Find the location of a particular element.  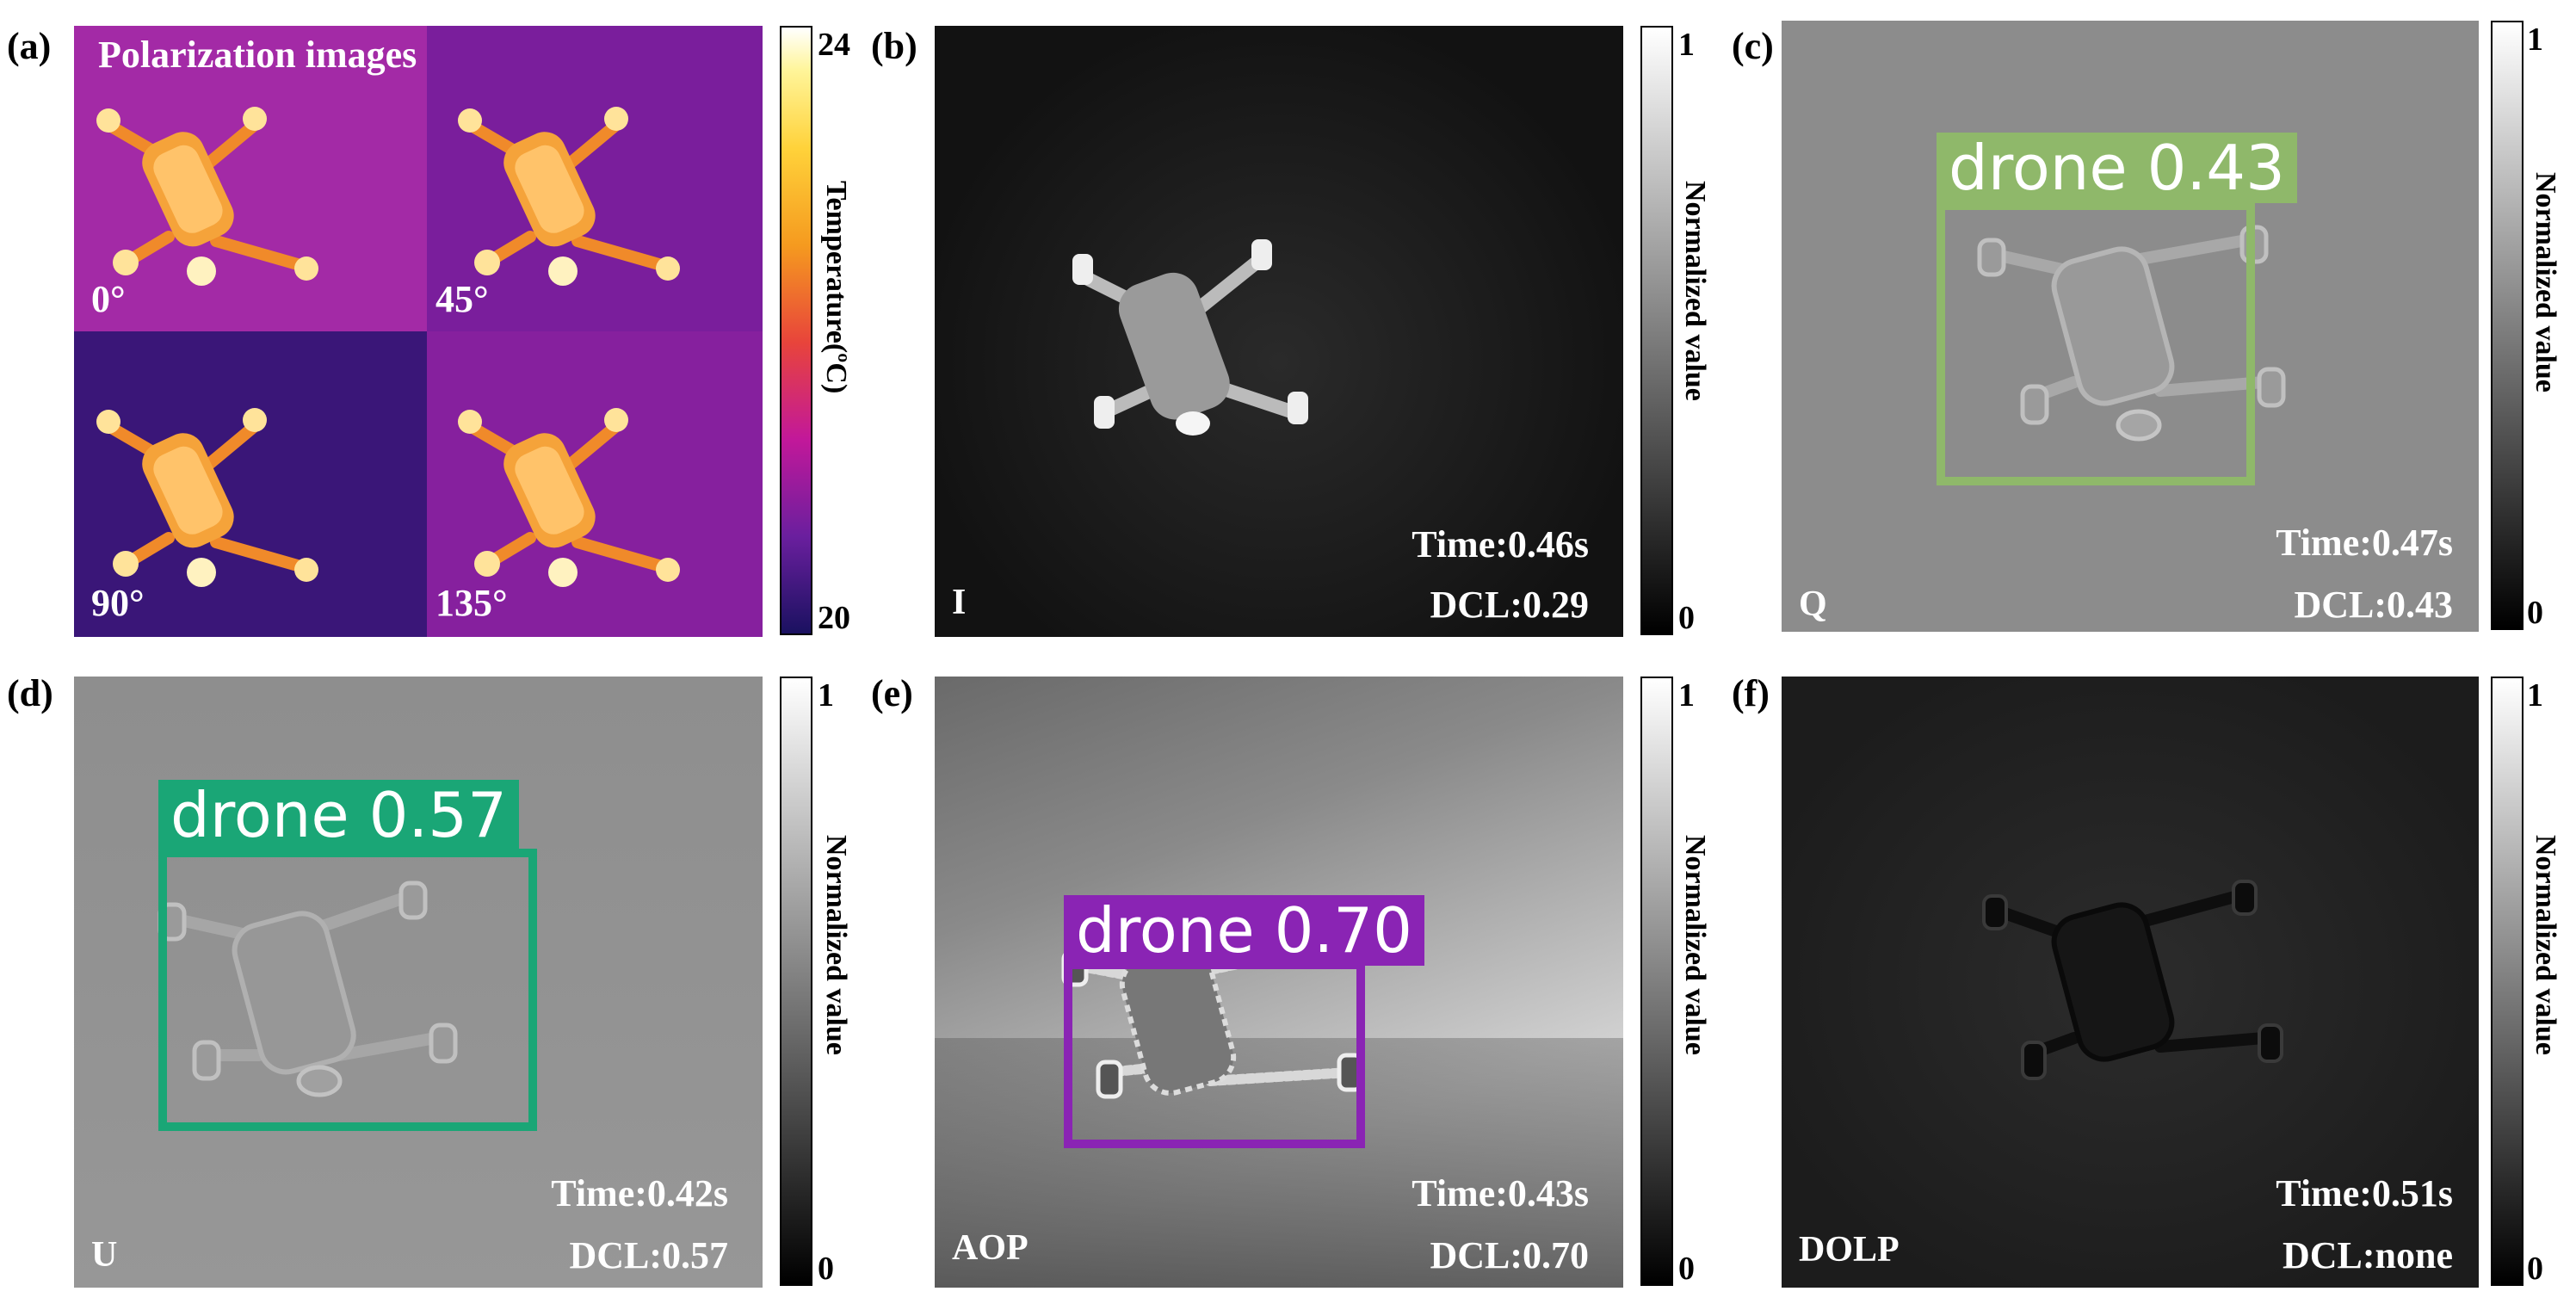

quadrant-0deg is located at coordinates (250, 178).